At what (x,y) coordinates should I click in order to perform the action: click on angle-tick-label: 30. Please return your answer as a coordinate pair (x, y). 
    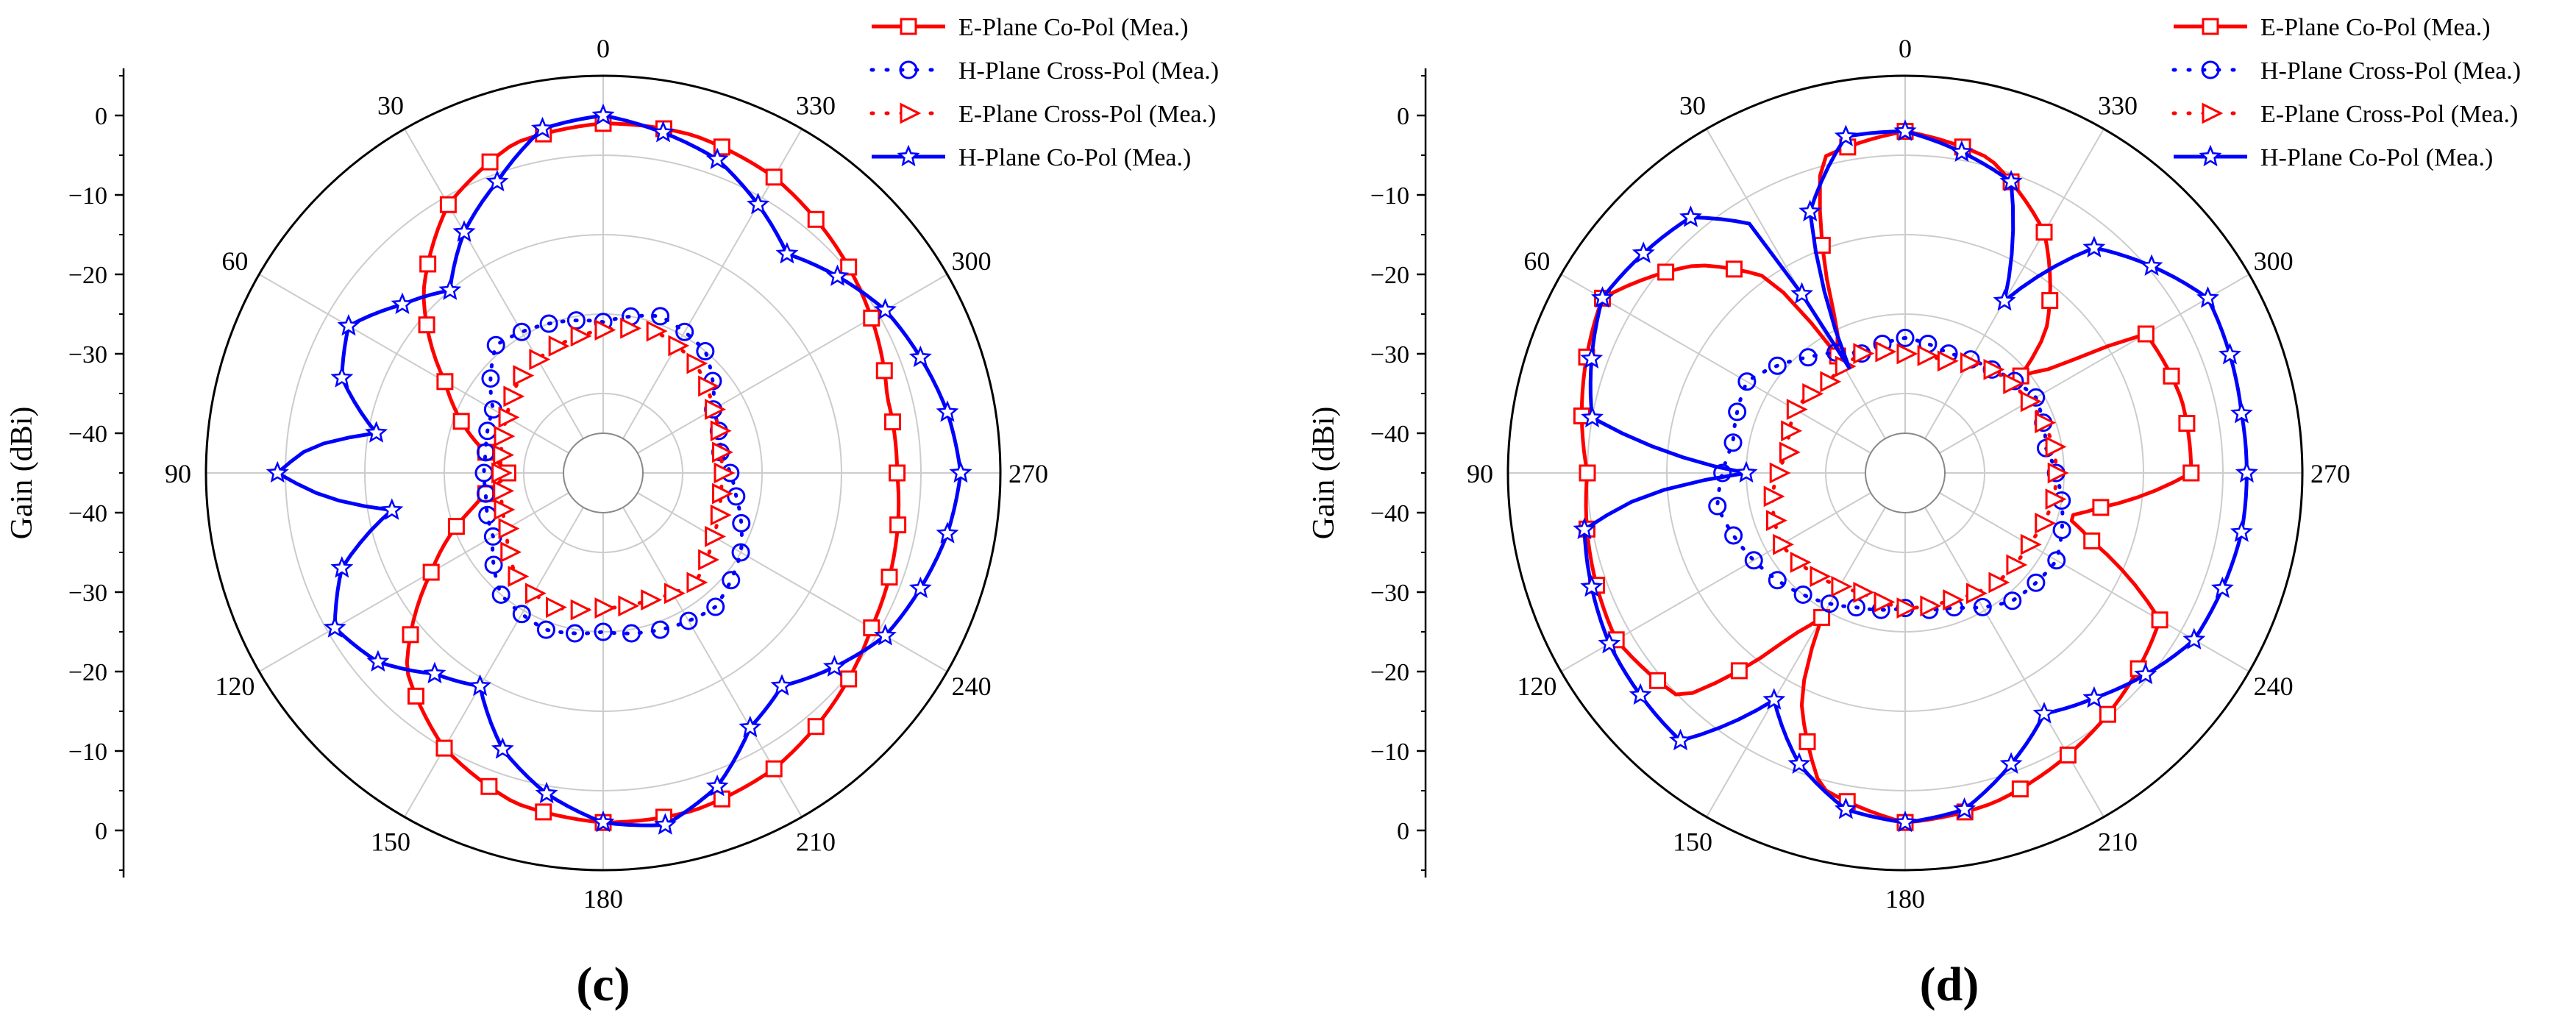
    Looking at the image, I should click on (390, 105).